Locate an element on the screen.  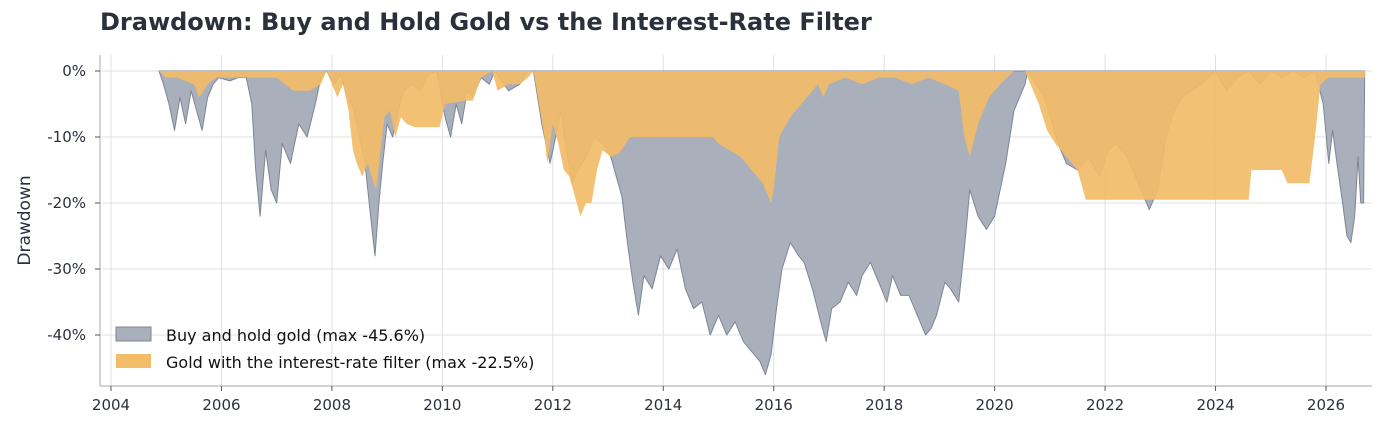
x-tick-label-2016: 2016 is located at coordinates (774, 405).